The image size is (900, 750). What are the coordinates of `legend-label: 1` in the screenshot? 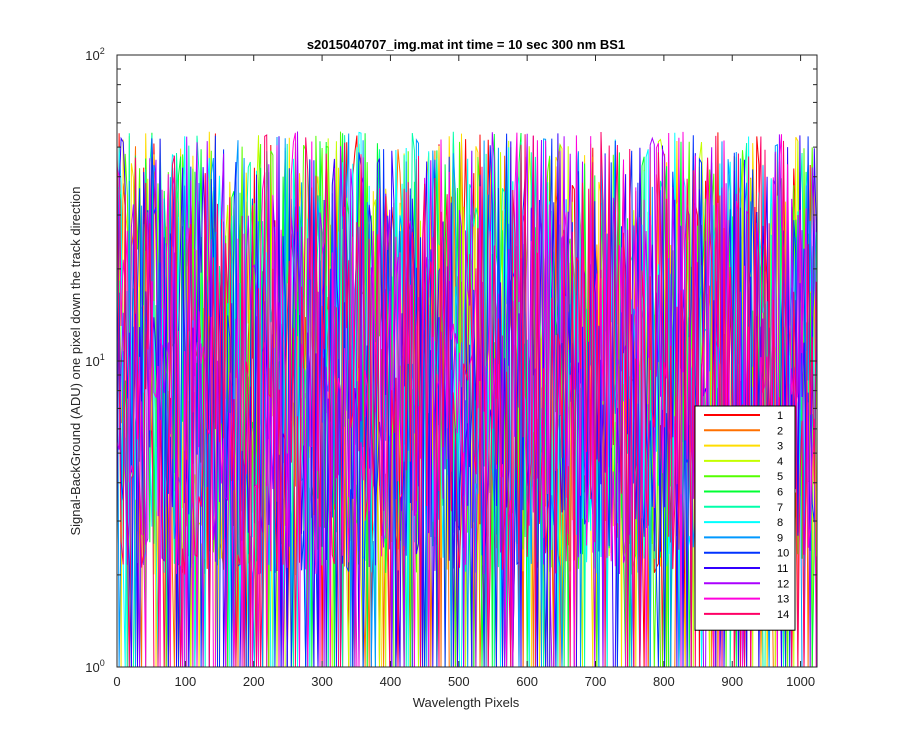 It's located at (780, 416).